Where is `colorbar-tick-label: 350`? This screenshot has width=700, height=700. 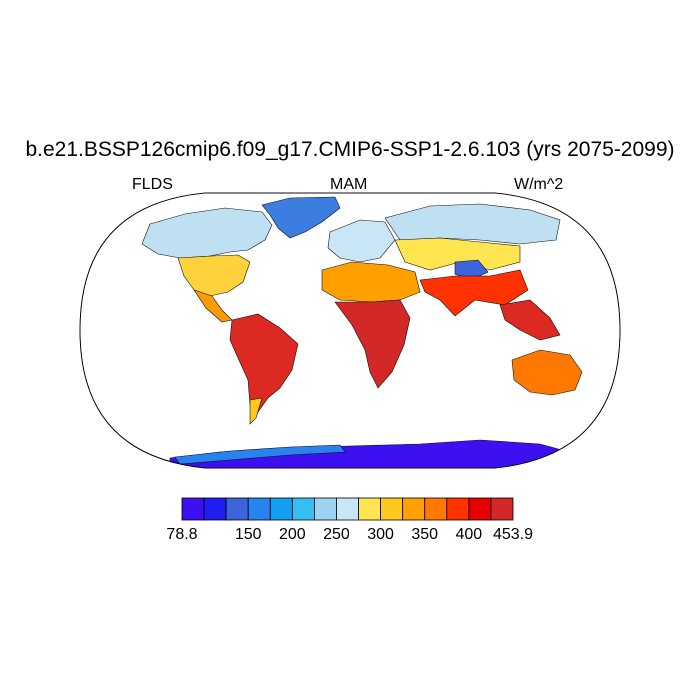
colorbar-tick-label: 350 is located at coordinates (425, 534).